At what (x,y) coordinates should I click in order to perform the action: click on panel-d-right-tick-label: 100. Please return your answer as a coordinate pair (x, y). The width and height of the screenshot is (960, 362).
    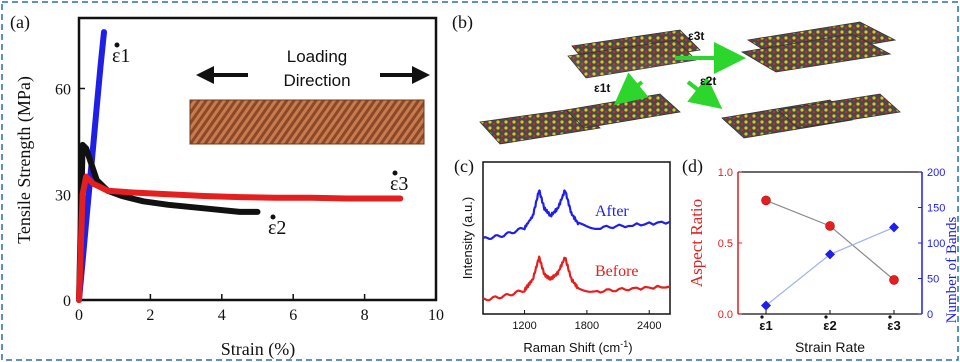
    Looking at the image, I should click on (936, 244).